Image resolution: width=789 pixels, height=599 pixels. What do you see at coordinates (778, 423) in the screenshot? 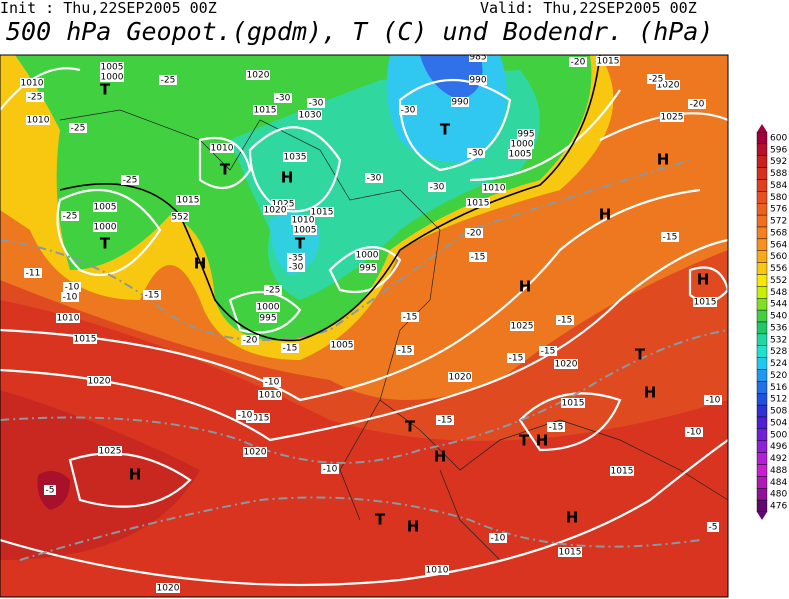
I see `colorbar-label: 504` at bounding box center [778, 423].